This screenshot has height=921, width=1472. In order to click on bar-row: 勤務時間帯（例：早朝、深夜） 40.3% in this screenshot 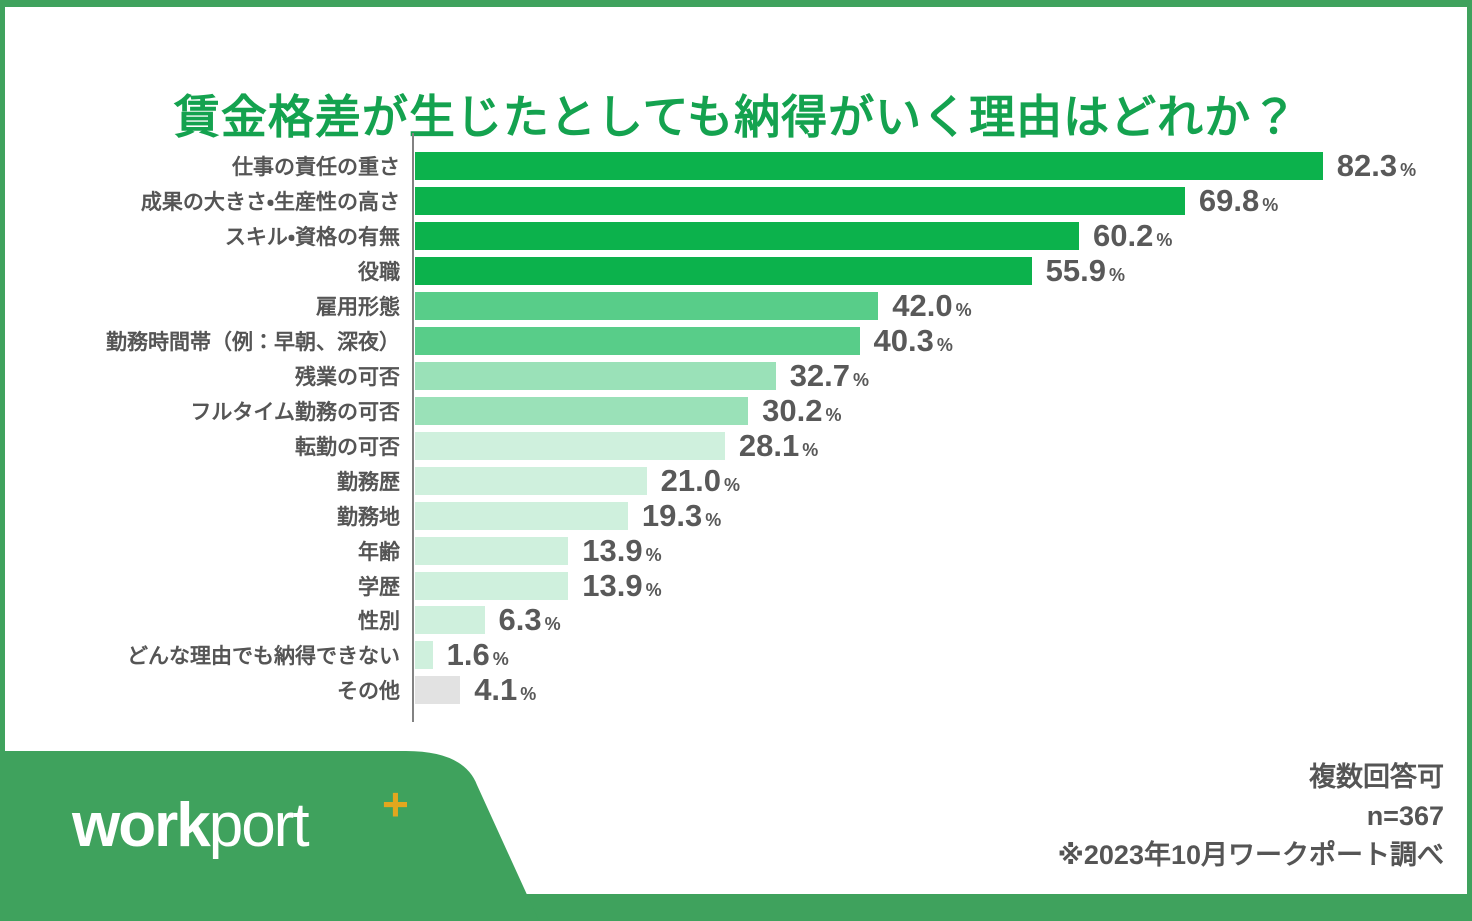, I will do `click(732, 341)`.